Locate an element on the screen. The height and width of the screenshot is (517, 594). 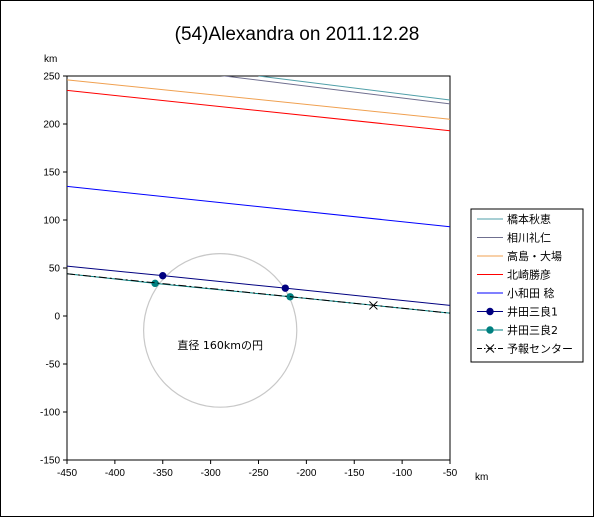
x-tick-label: -100 is located at coordinates (402, 473).